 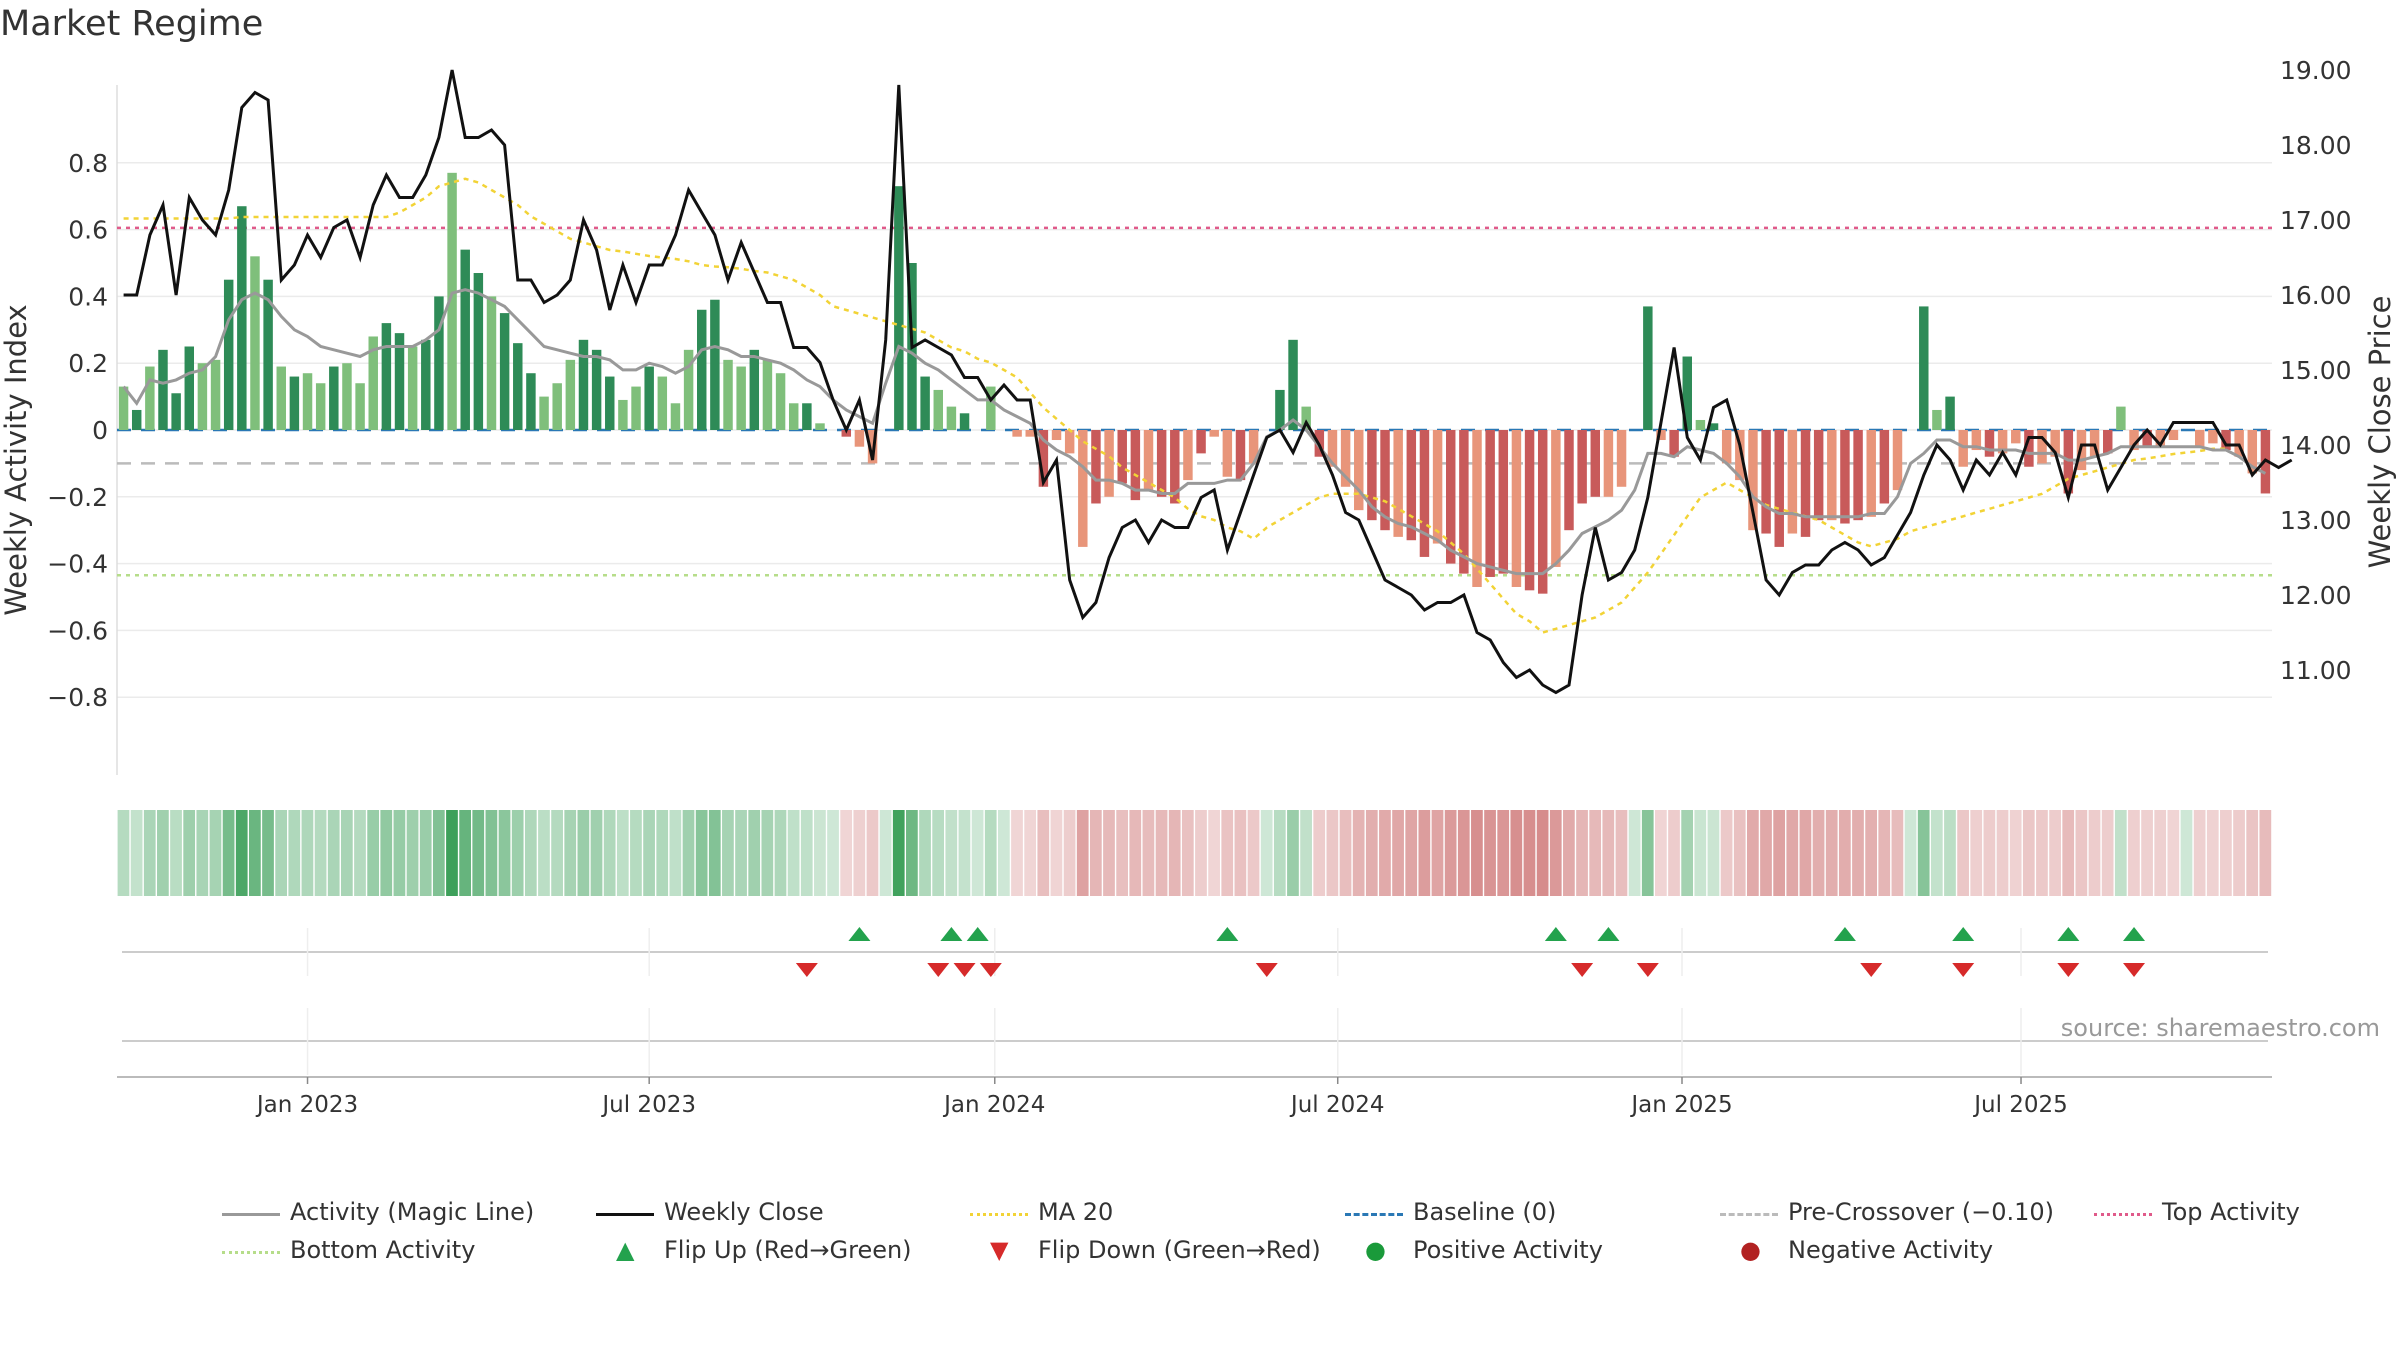 I want to click on legend-label: Positive Activity, so click(x=1508, y=1250).